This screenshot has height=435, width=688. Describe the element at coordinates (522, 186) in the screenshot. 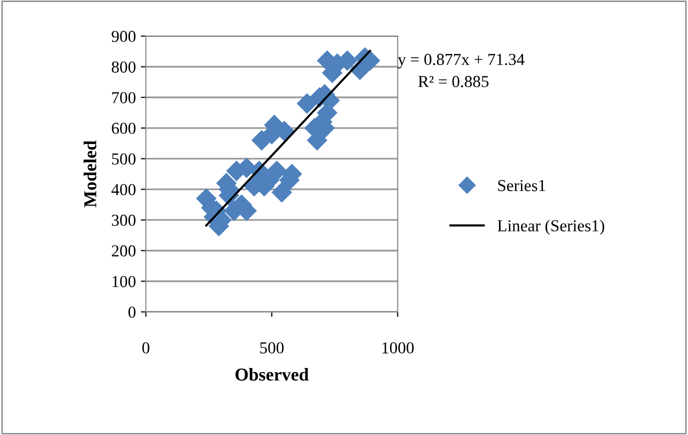

I see `legend-label: Series1` at that location.